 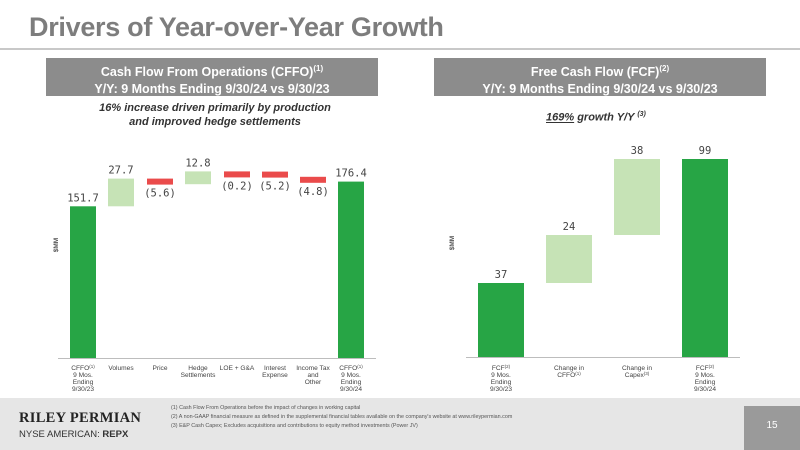 I want to click on x-tick-label: Price, so click(x=159, y=368).